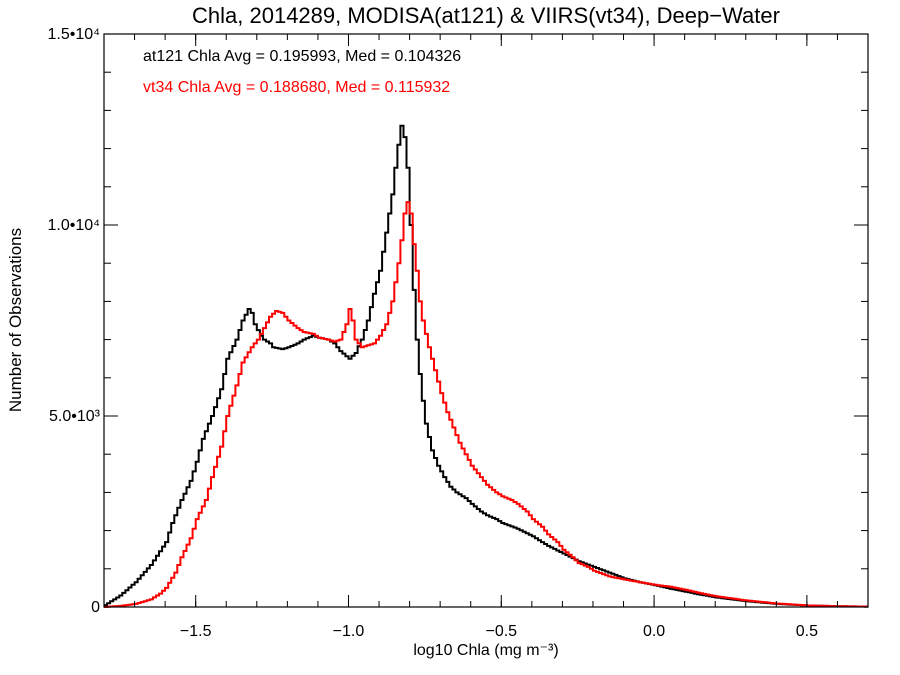  Describe the element at coordinates (95, 607) in the screenshot. I see `y-tick-label: 0` at that location.